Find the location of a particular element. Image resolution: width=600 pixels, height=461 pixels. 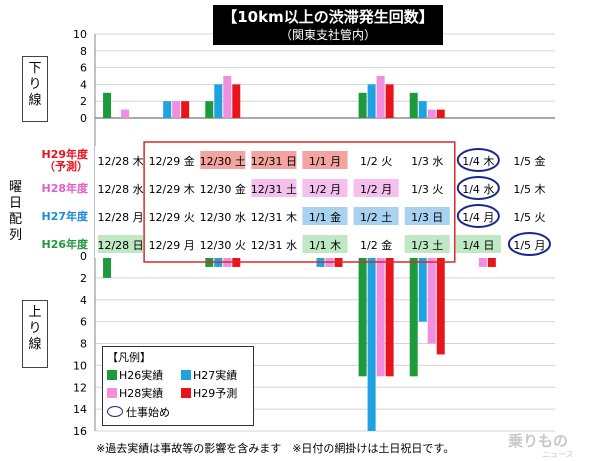

day-row-label: H29年度 is located at coordinates (65, 154).